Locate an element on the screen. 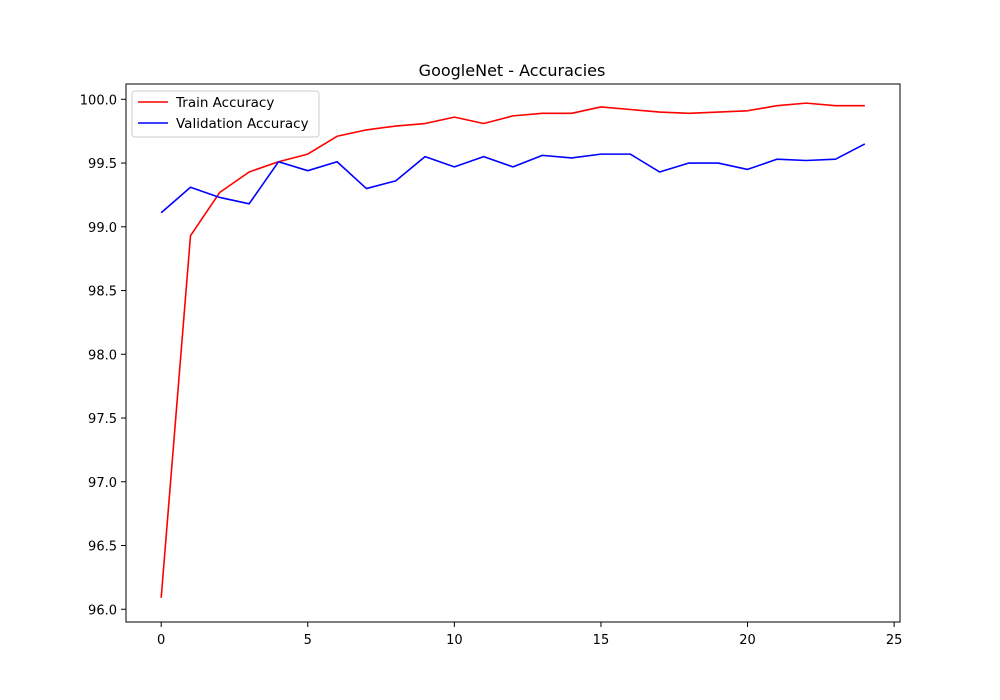  y-tick-label: 96.0 is located at coordinates (102, 610).